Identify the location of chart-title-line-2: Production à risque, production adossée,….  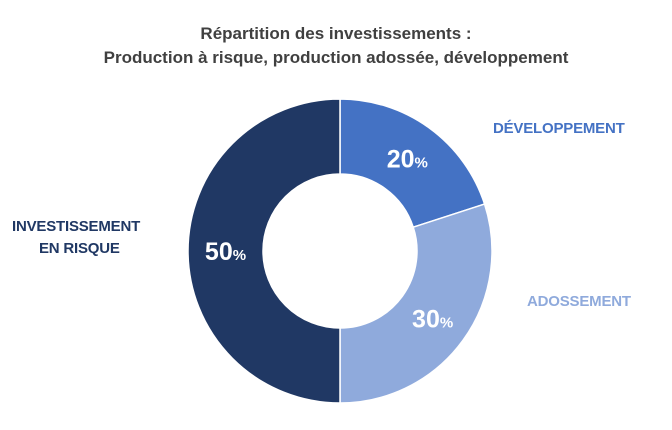
(336, 57).